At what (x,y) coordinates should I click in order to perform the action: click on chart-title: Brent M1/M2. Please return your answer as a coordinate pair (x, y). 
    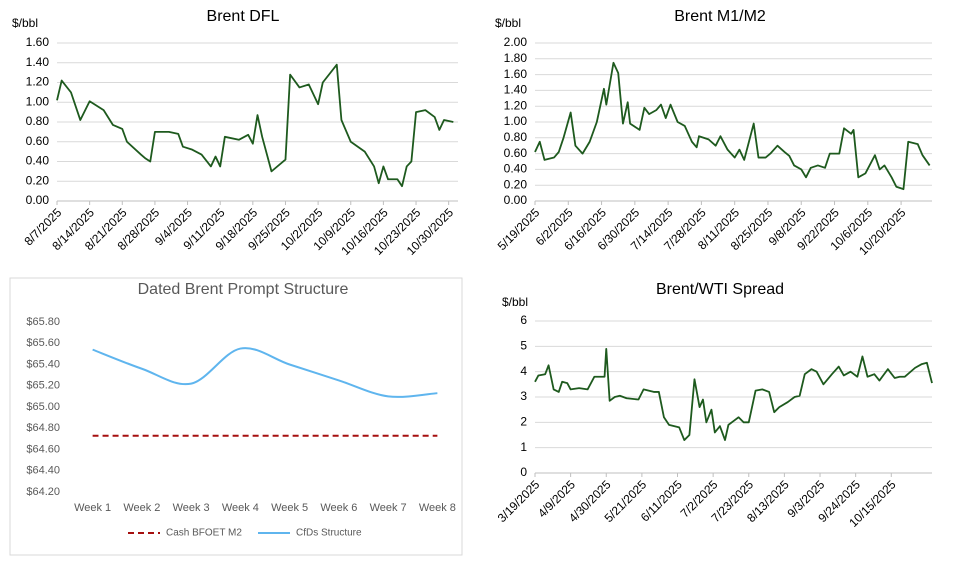
    Looking at the image, I should click on (720, 16).